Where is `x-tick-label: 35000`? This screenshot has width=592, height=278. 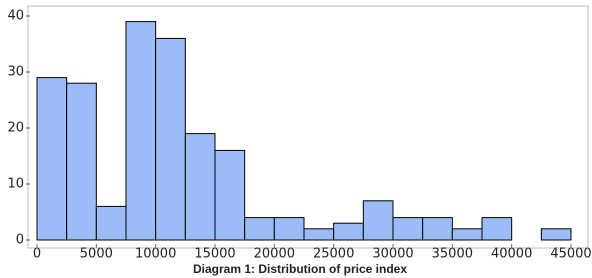
x-tick-label: 35000 is located at coordinates (452, 254).